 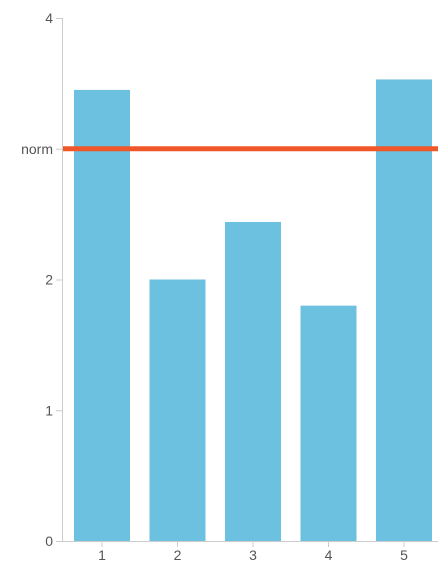 What do you see at coordinates (41, 279) in the screenshot?
I see `y-axis-ticks: 0 1 2 norm 4` at bounding box center [41, 279].